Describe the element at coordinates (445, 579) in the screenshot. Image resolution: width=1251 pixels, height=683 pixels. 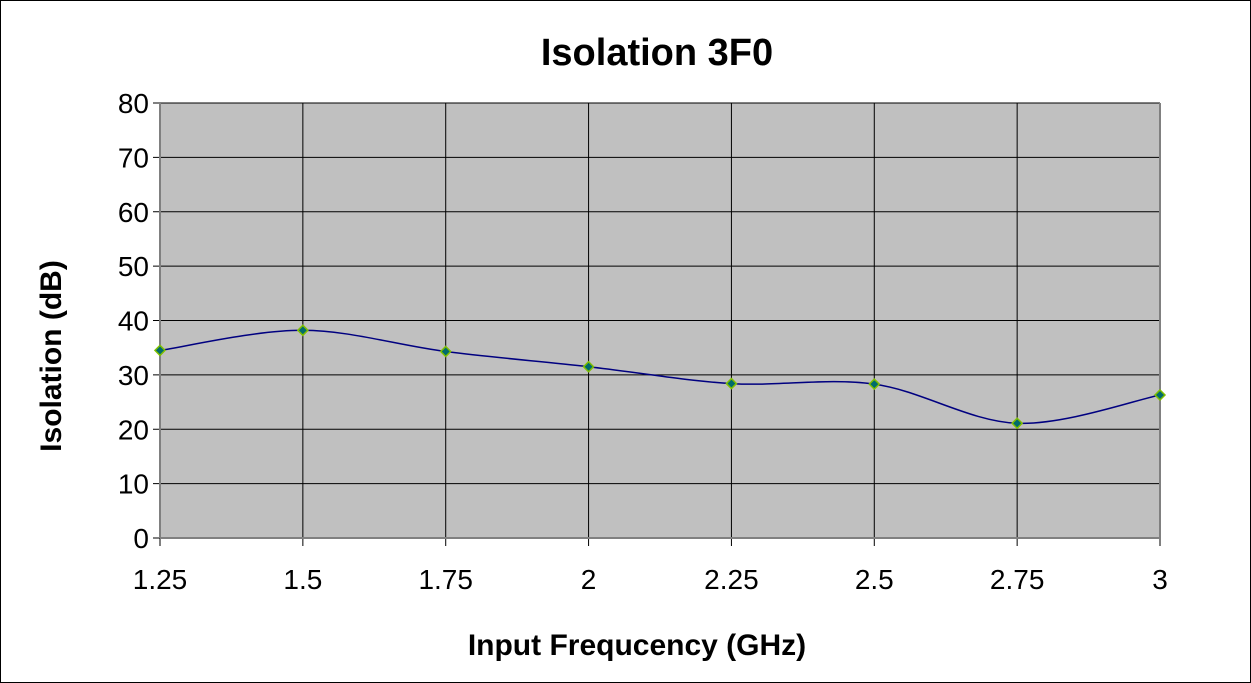
I see `x-tick-label: 1.75` at that location.